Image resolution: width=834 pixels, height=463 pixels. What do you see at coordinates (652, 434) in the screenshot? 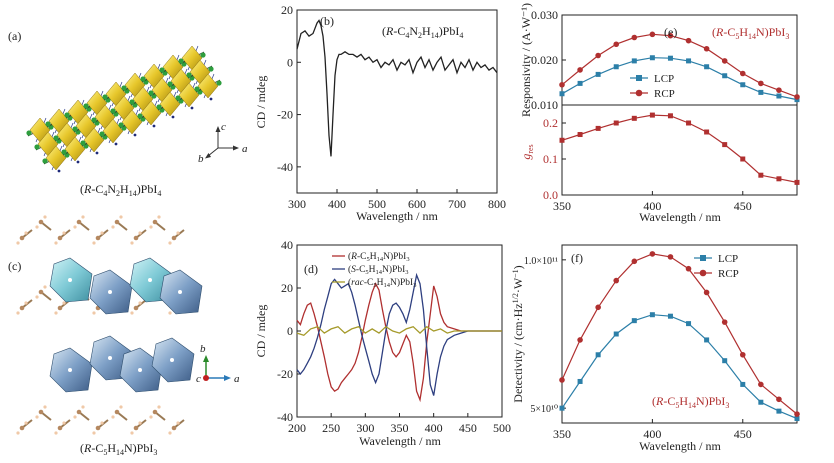
I see `chart-f-x-tick-label: 400` at bounding box center [652, 434].